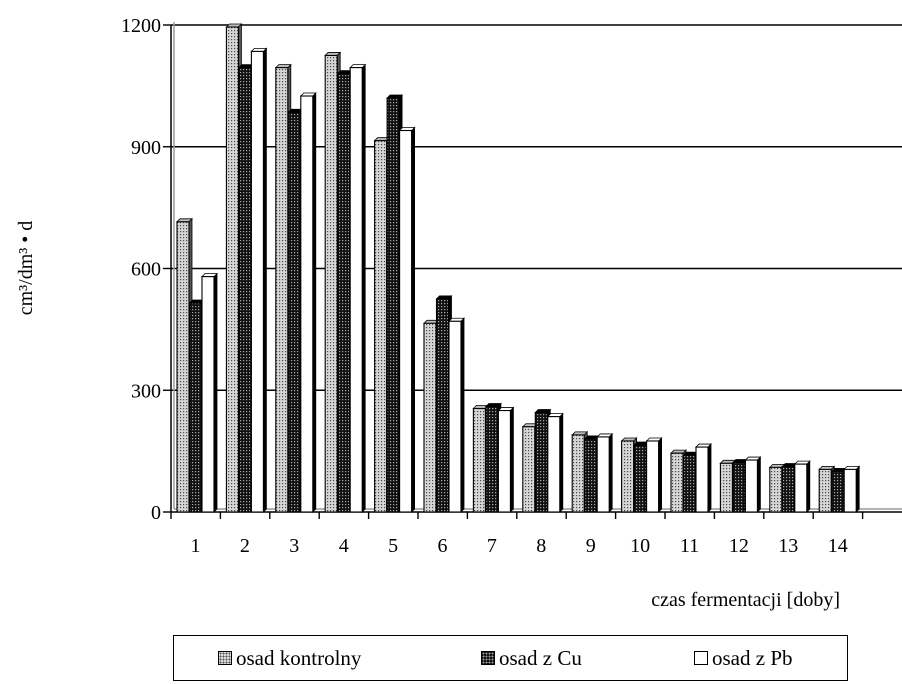  I want to click on legend-item-pb: osad z Pb, so click(743, 658).